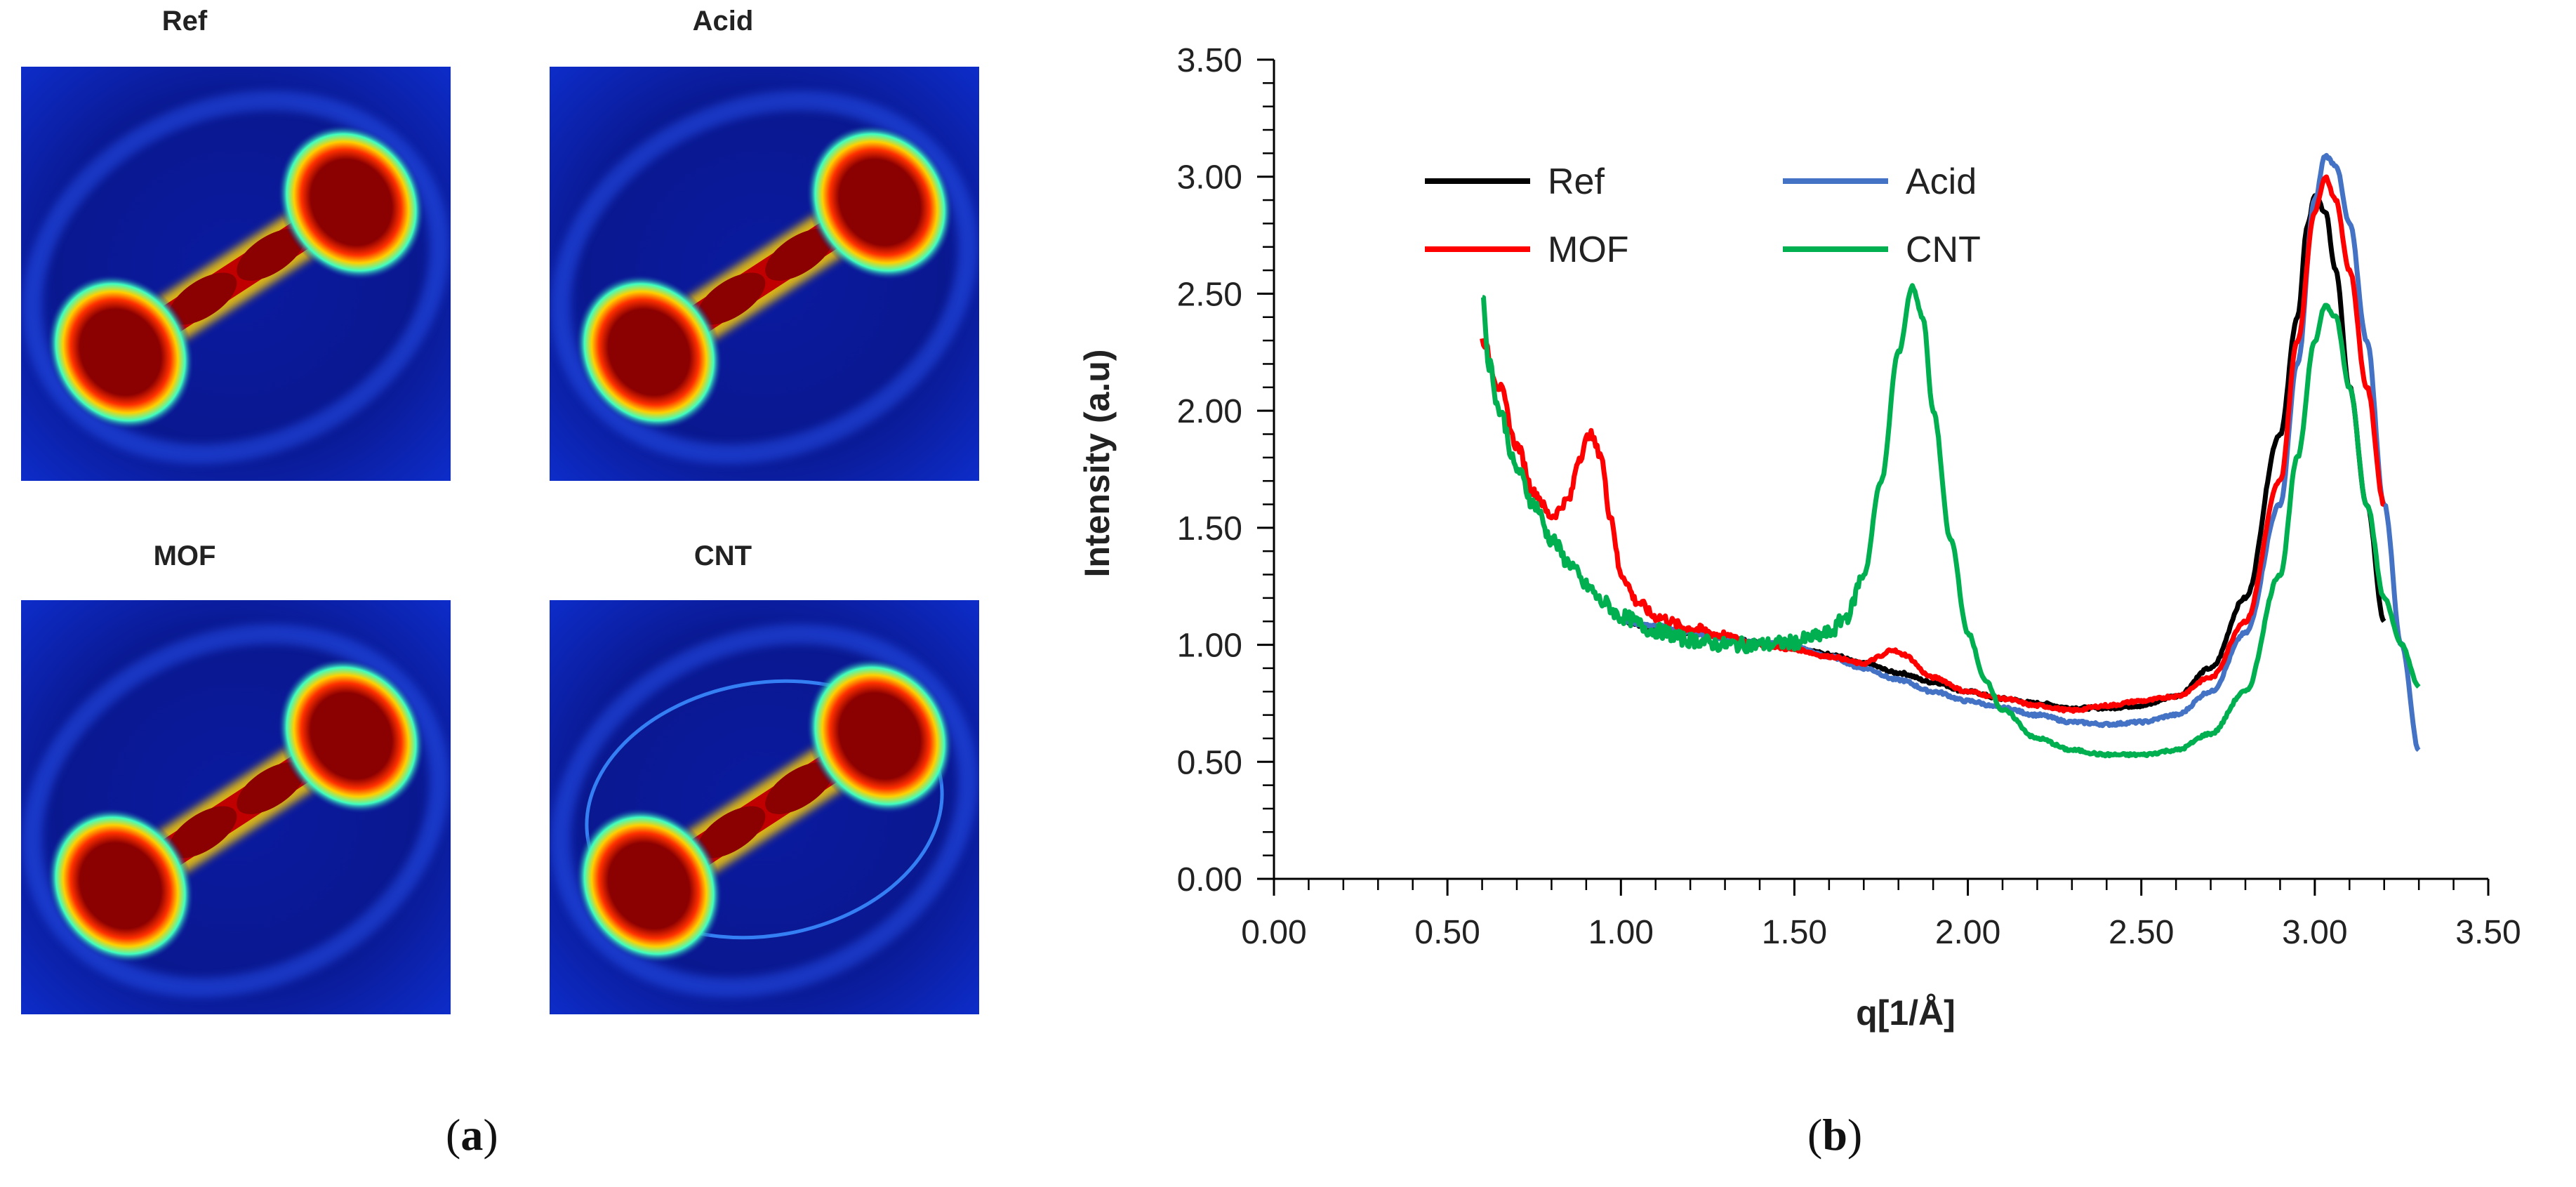 Image resolution: width=2576 pixels, height=1187 pixels. I want to click on x-tick-label: 3.00, so click(2315, 932).